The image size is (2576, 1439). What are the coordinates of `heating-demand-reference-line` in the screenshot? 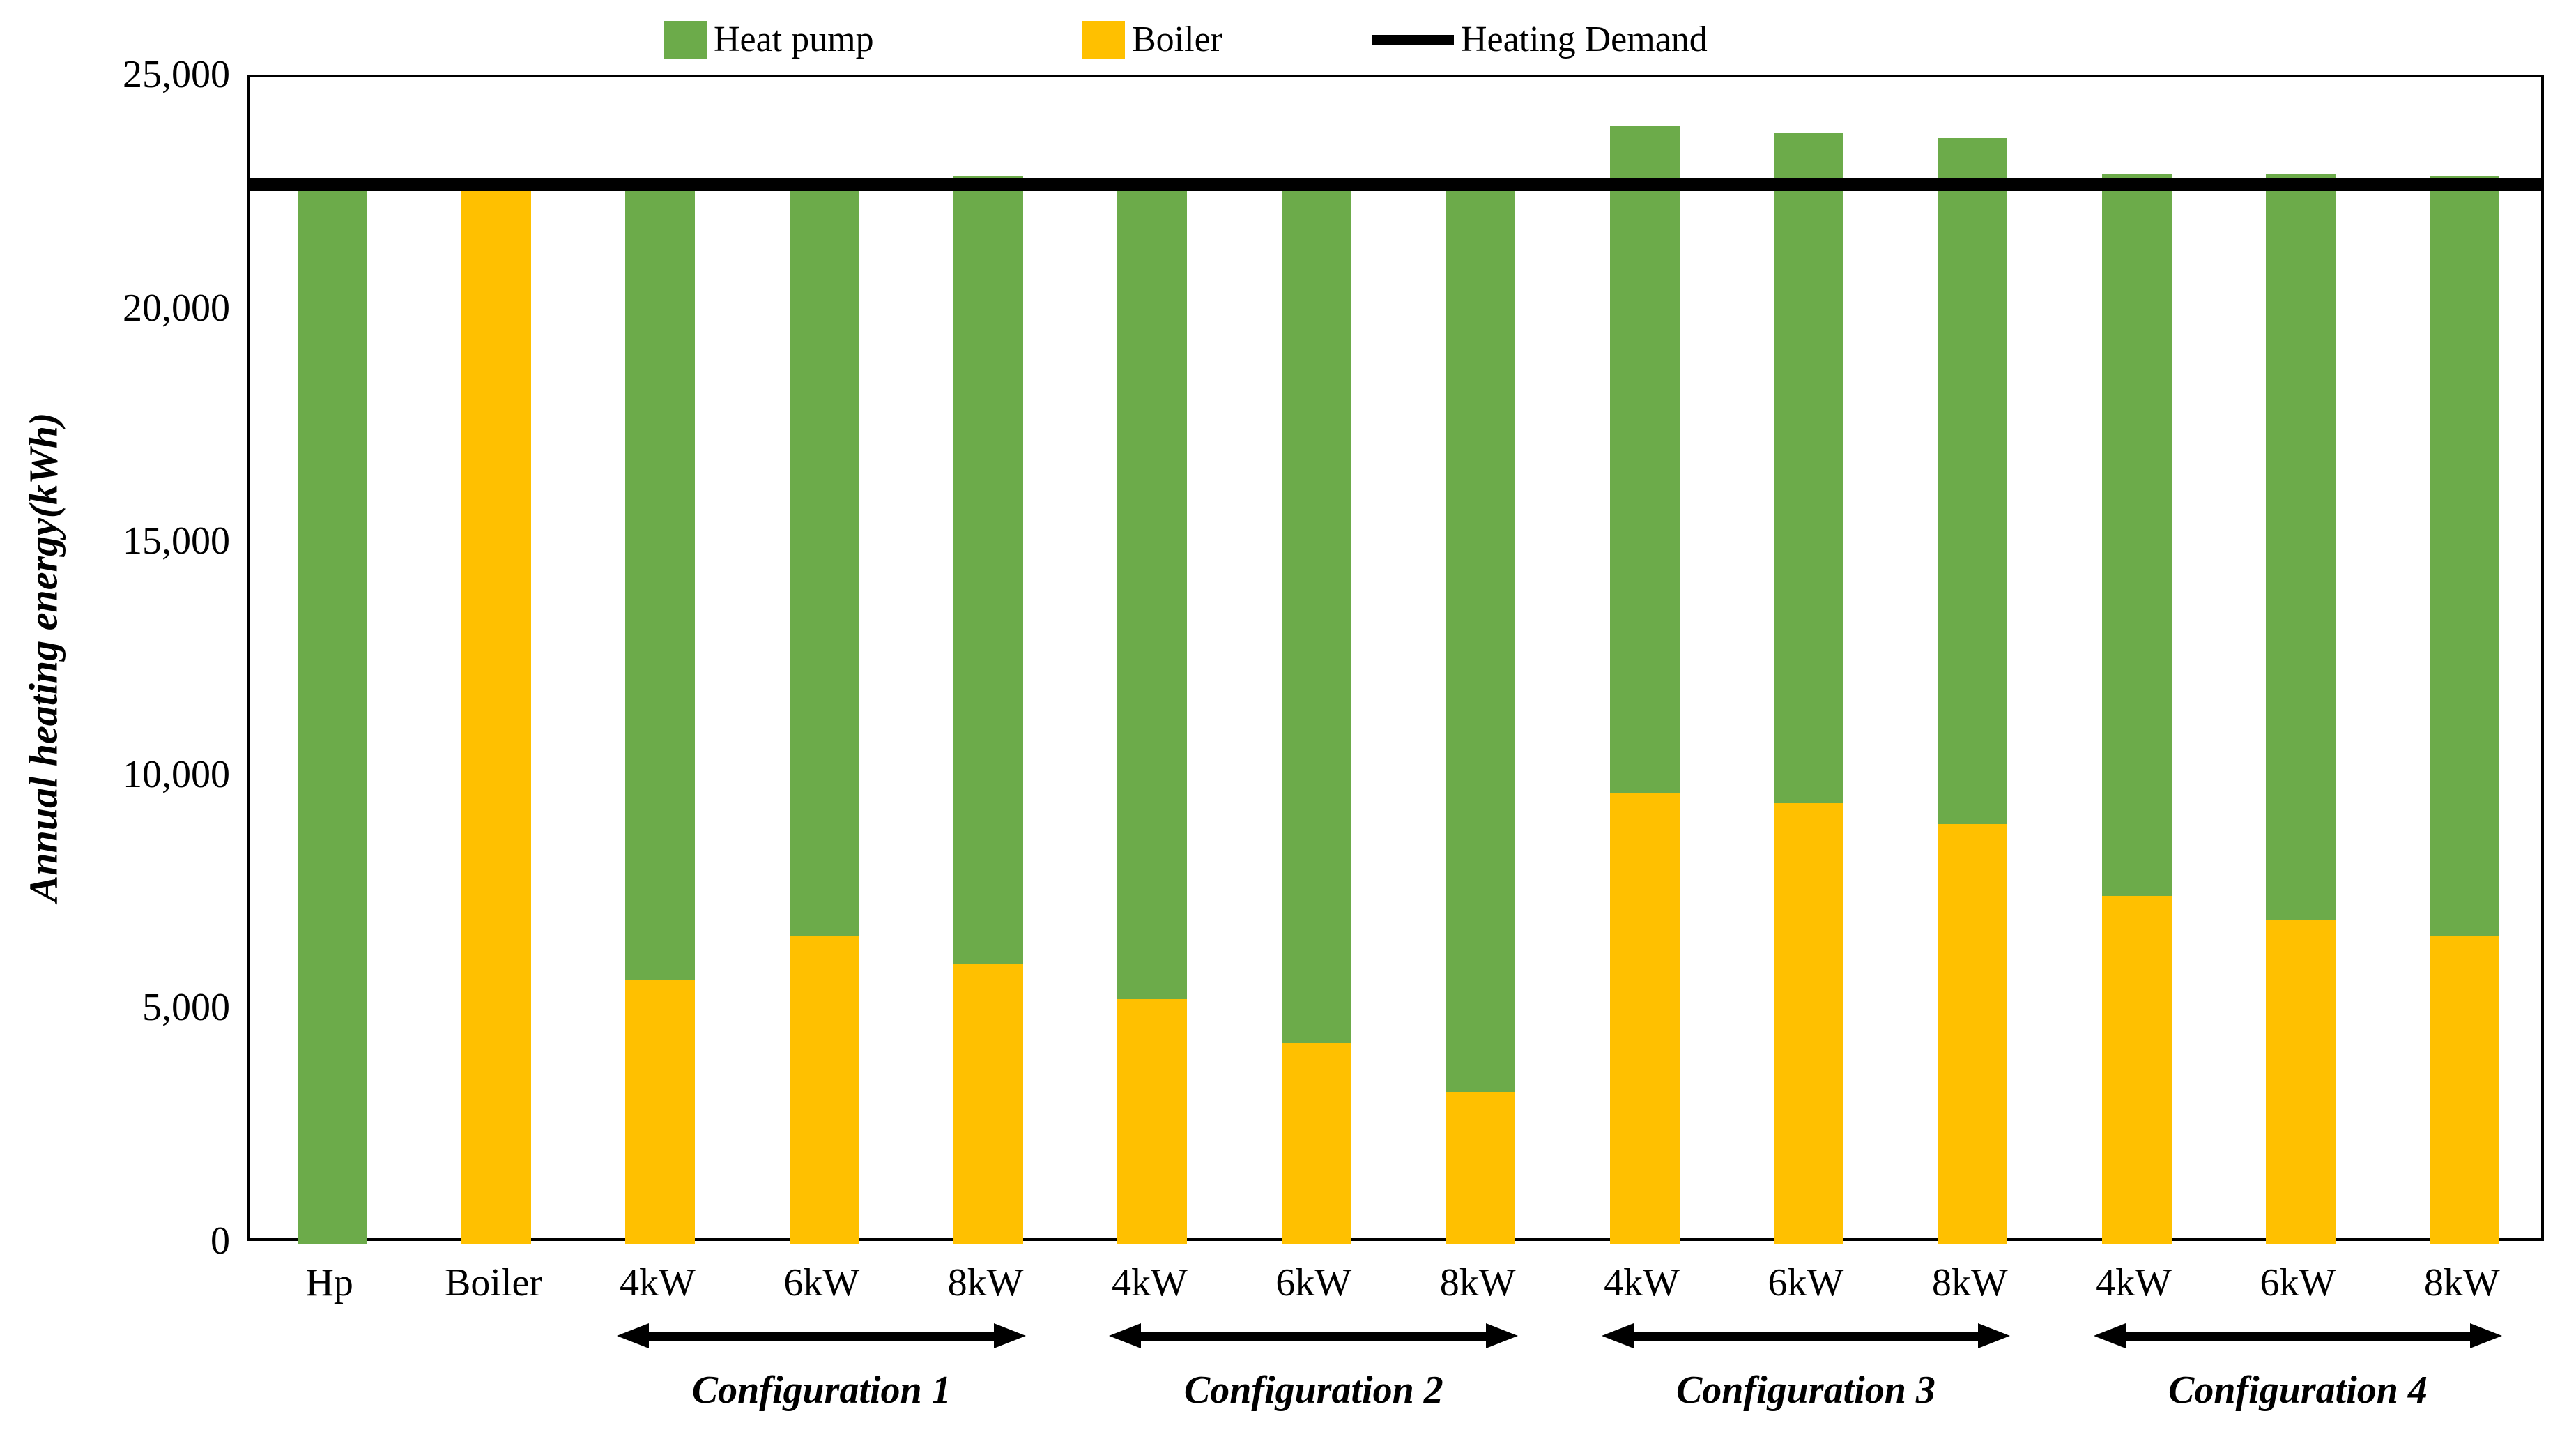 It's located at (1395, 184).